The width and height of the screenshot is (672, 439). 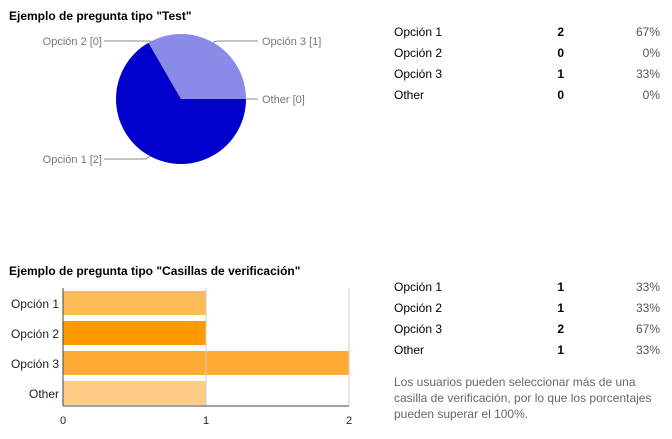 I want to click on table-row: Opción 3 1 33%, so click(x=527, y=73).